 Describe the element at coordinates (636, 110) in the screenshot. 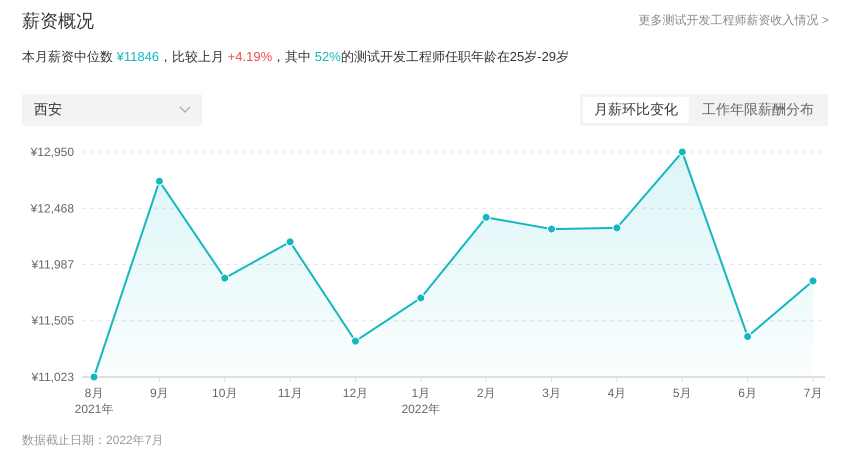

I see `text: 月薪环比变化` at that location.